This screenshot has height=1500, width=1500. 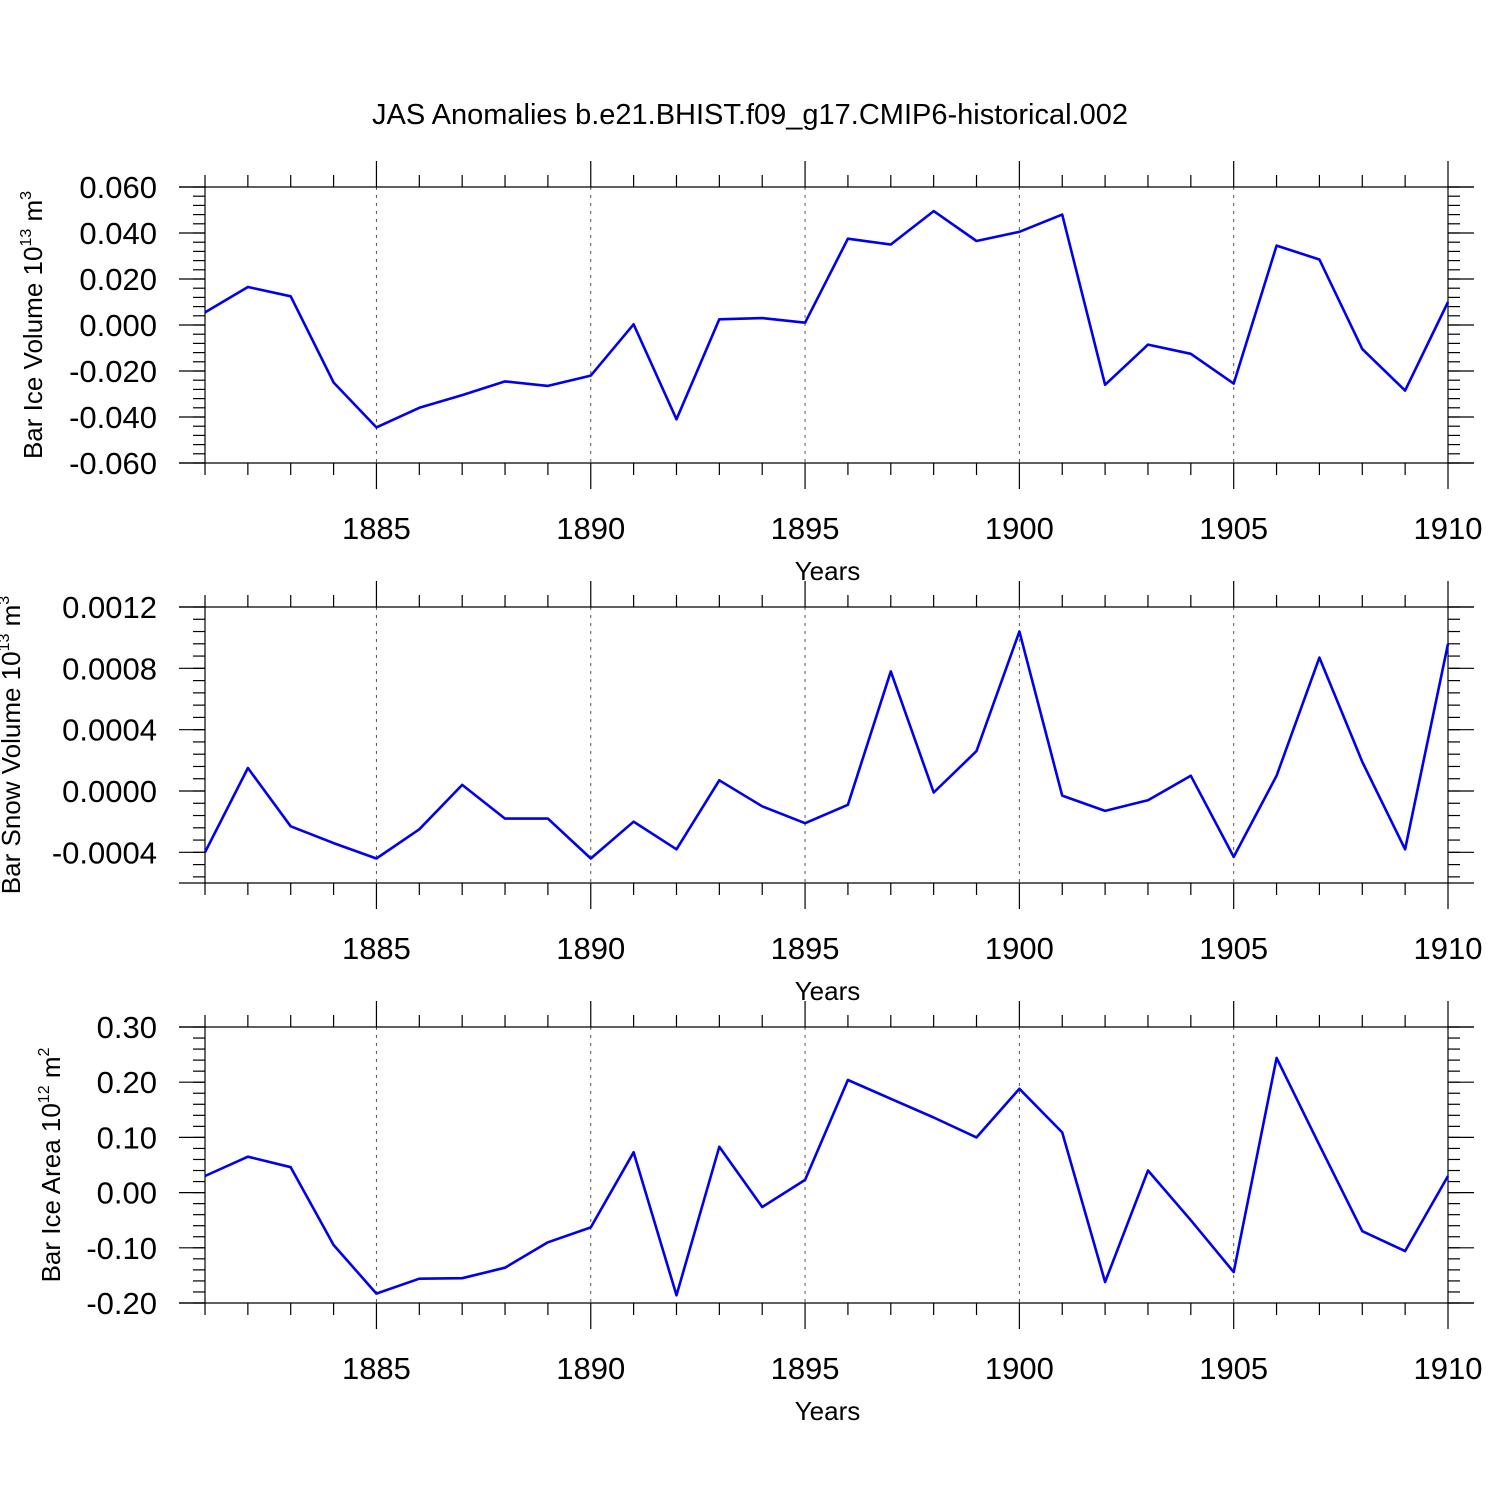 What do you see at coordinates (828, 1411) in the screenshot?
I see `x-axis-label: Years` at bounding box center [828, 1411].